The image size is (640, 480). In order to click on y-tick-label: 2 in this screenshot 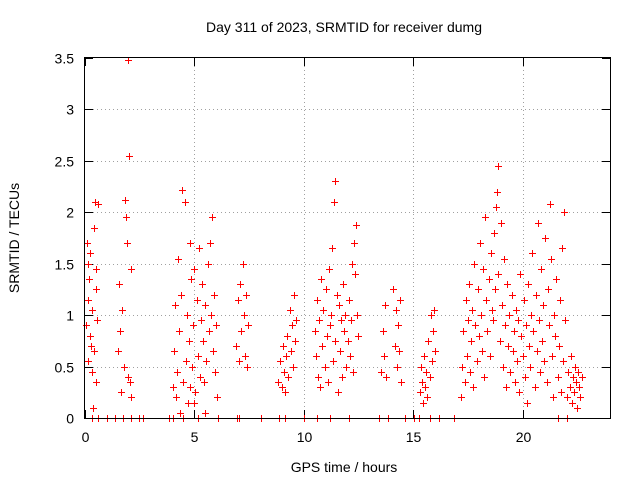, I will do `click(70, 213)`.